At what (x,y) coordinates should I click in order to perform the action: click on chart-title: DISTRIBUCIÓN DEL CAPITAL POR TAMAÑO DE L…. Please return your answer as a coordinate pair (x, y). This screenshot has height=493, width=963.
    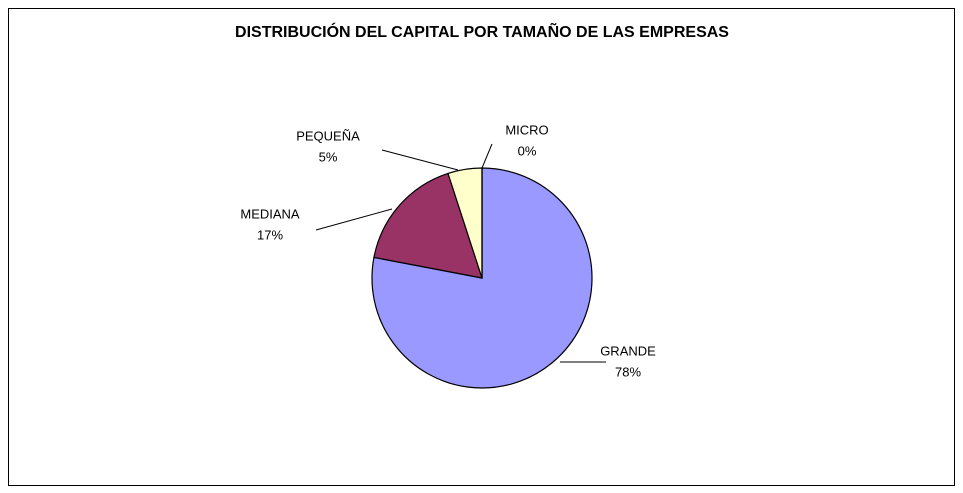
    Looking at the image, I should click on (482, 31).